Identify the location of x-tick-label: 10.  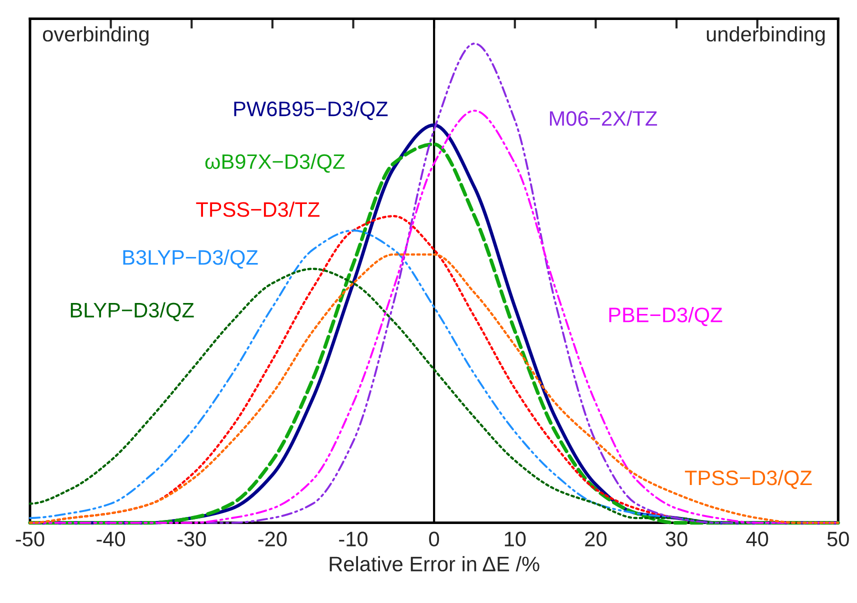
(515, 539).